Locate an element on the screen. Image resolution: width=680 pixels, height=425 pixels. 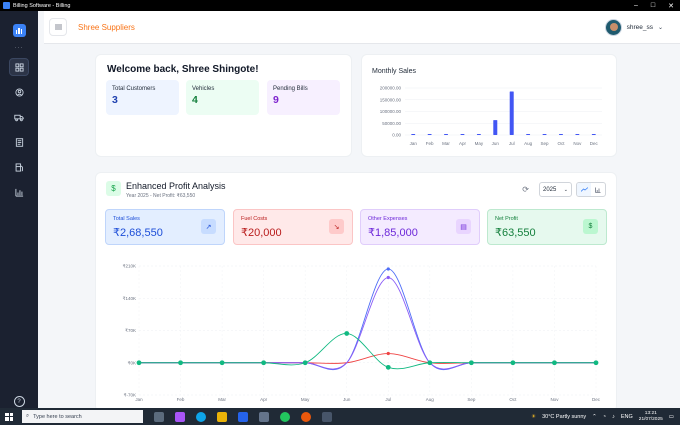
edge-browser-icon is located at coordinates (201, 416).